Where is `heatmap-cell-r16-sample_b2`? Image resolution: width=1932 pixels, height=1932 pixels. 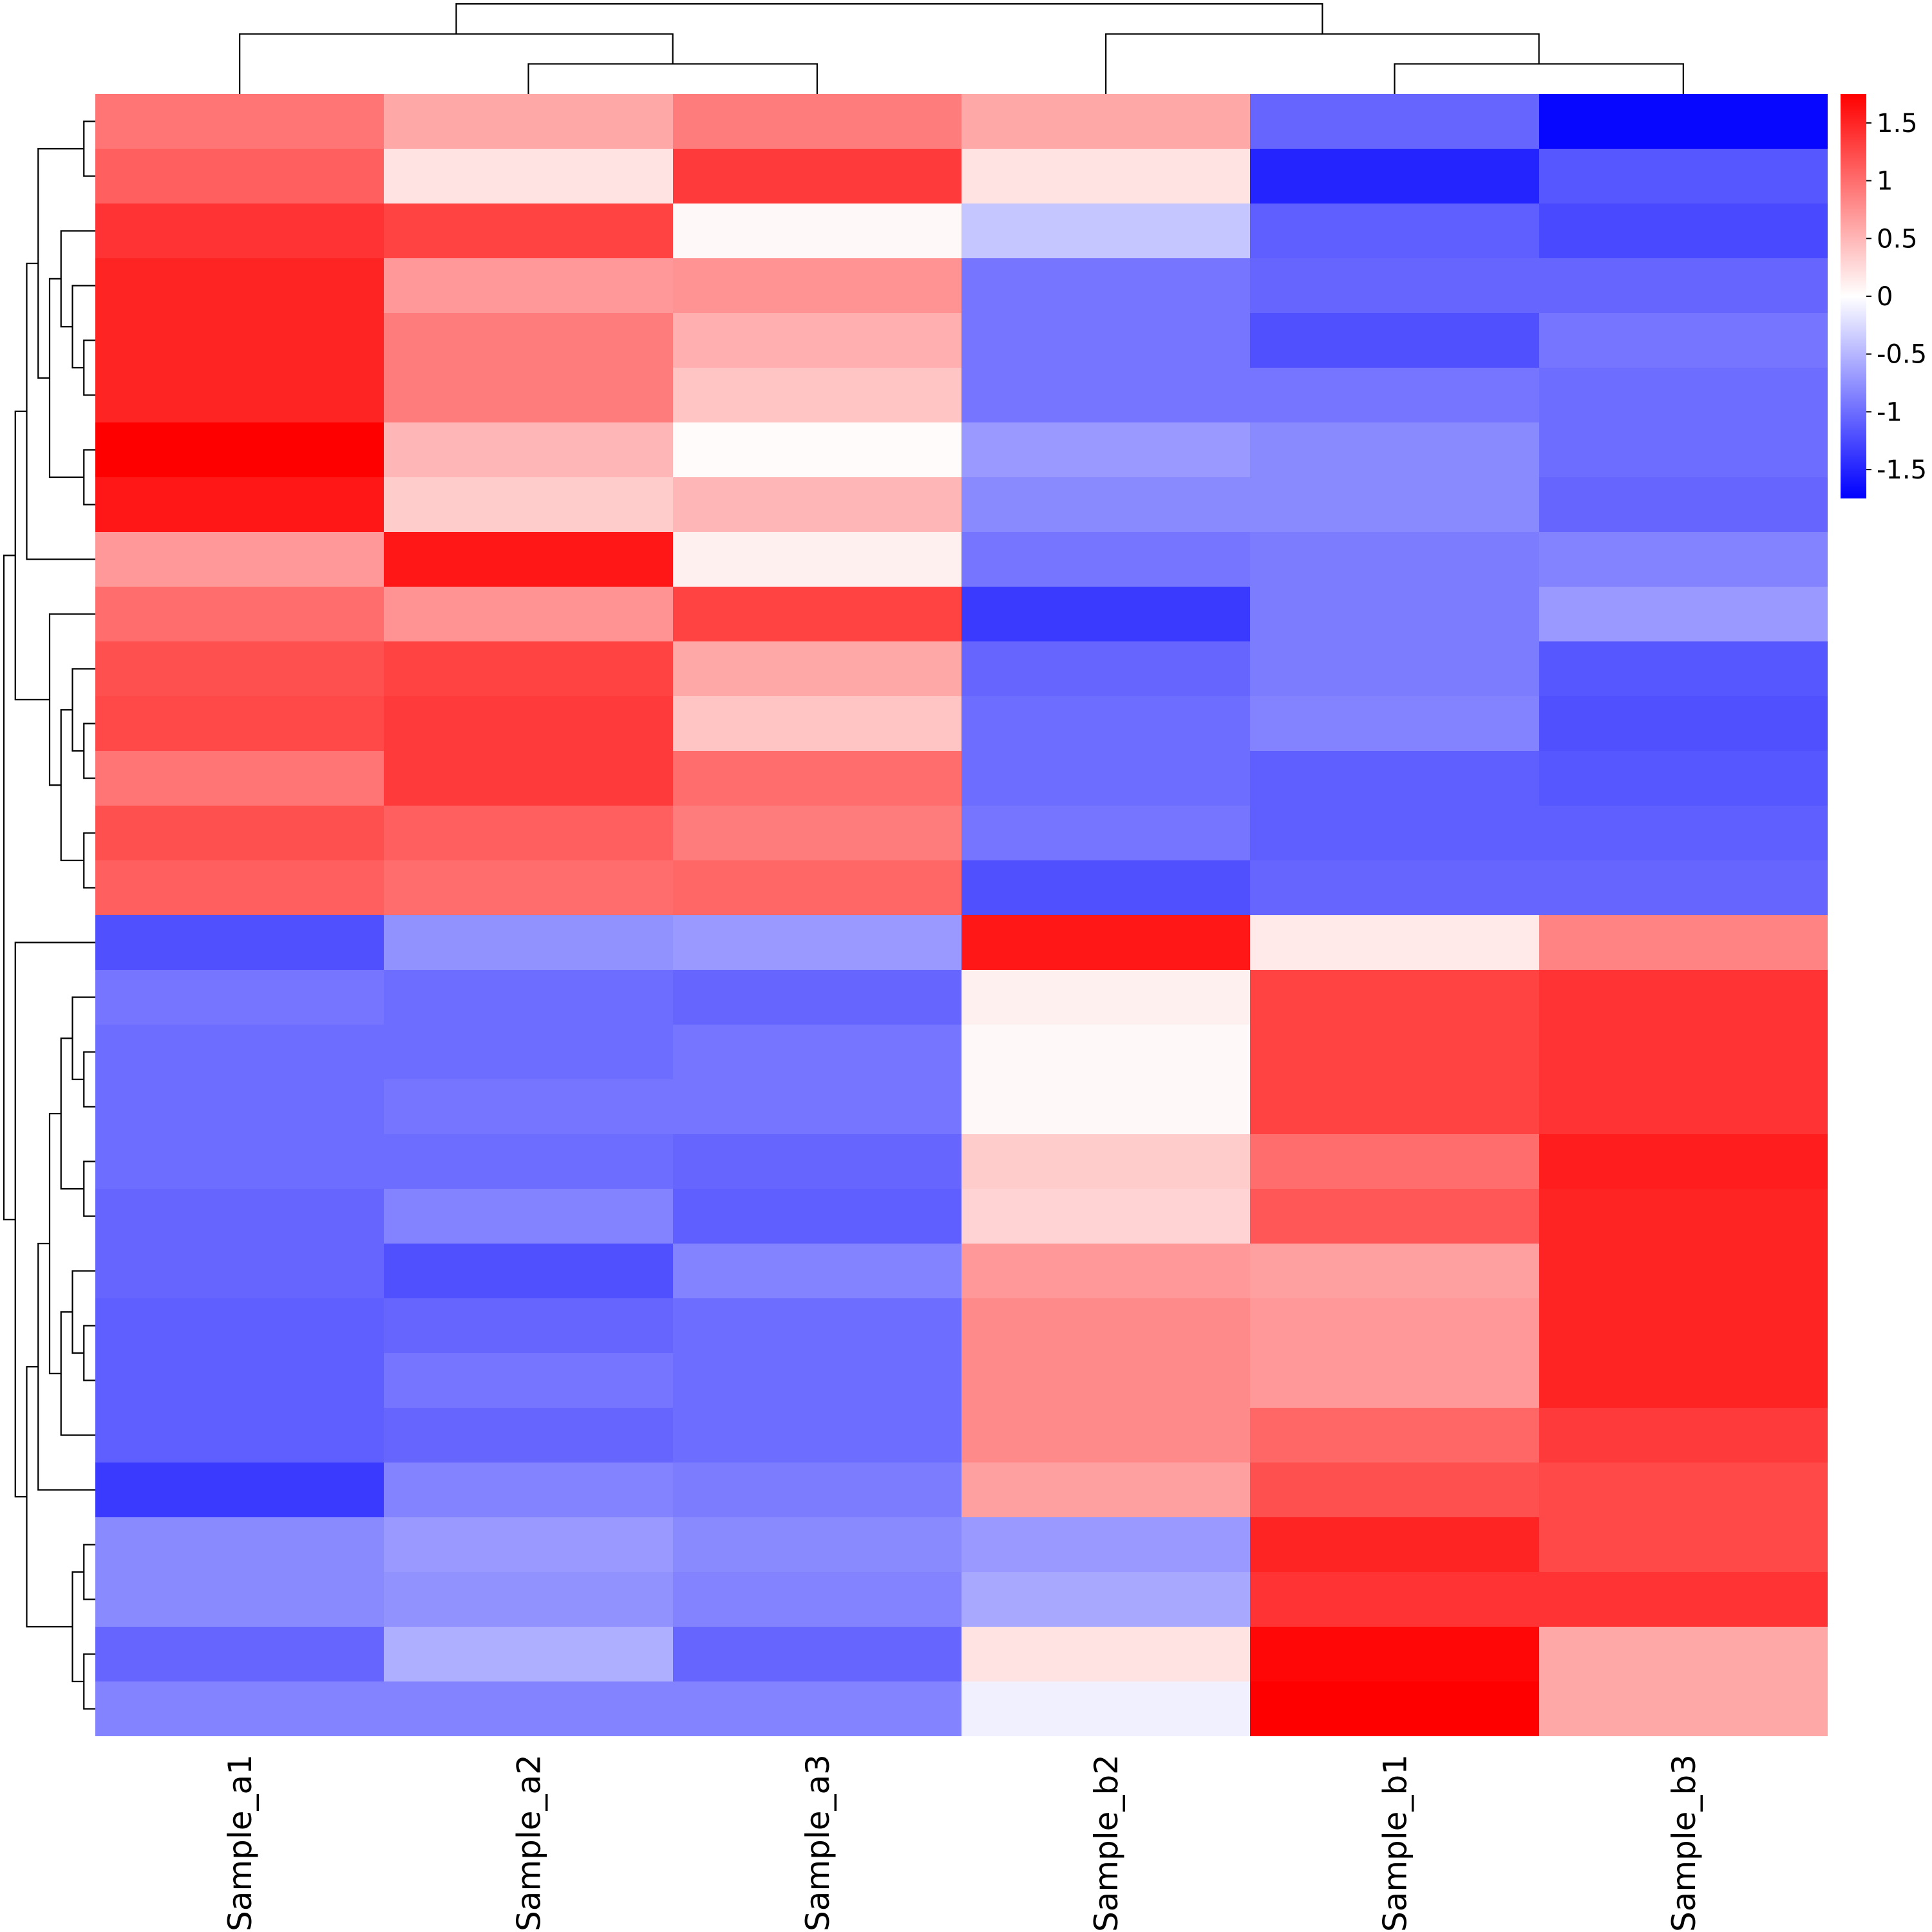
heatmap-cell-r16-sample_b2 is located at coordinates (1105, 943).